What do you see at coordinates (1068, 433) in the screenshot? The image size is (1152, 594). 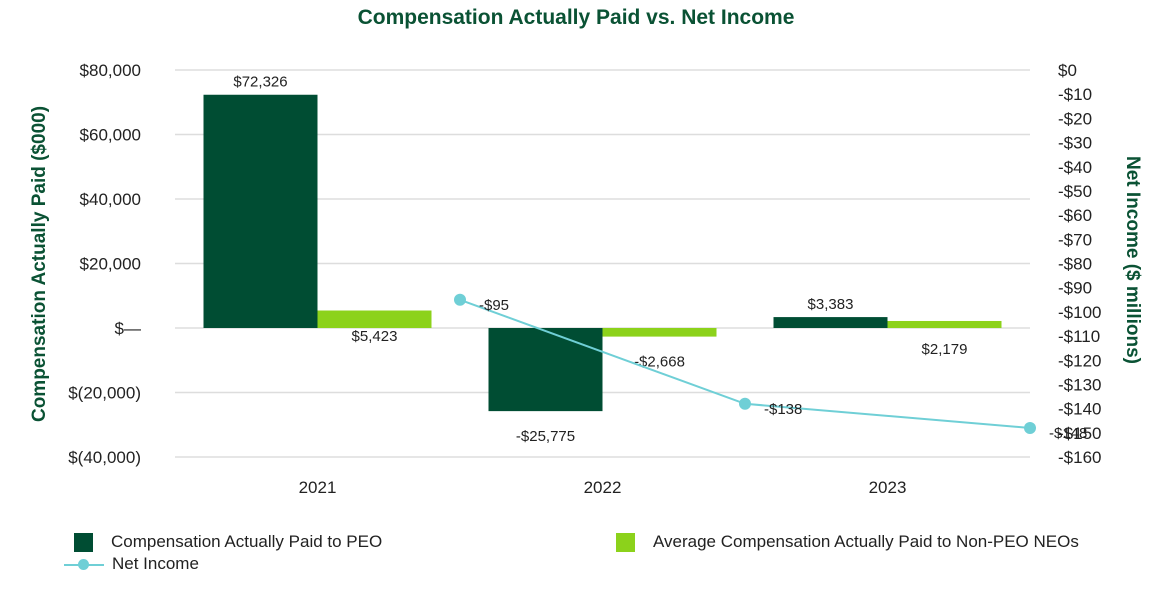 I see `net-income-label: -$148` at bounding box center [1068, 433].